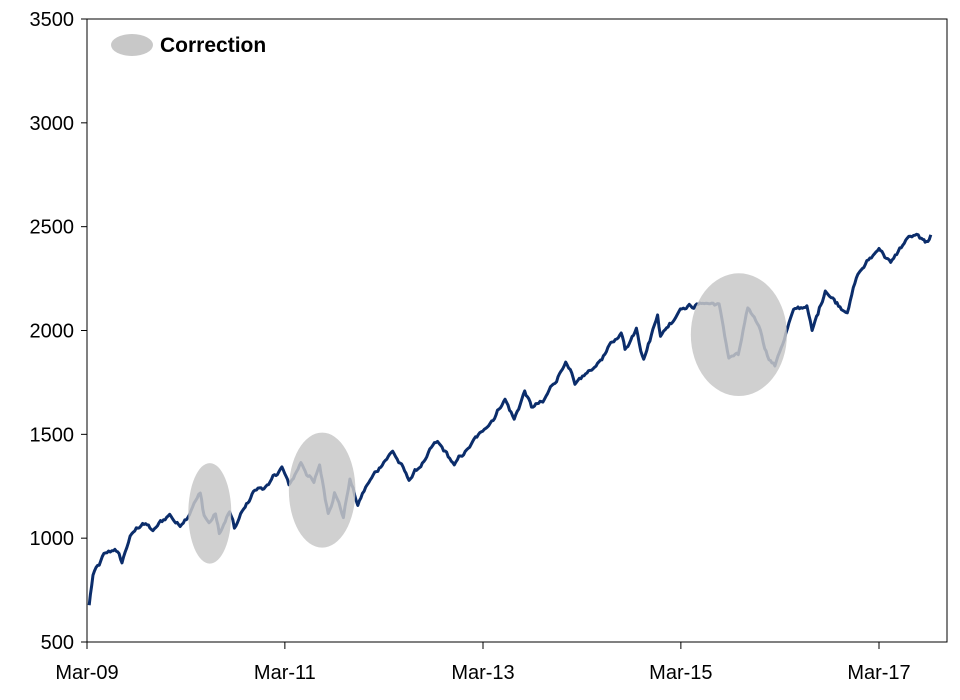  What do you see at coordinates (213, 45) in the screenshot?
I see `legend-label-correction: Correction` at bounding box center [213, 45].